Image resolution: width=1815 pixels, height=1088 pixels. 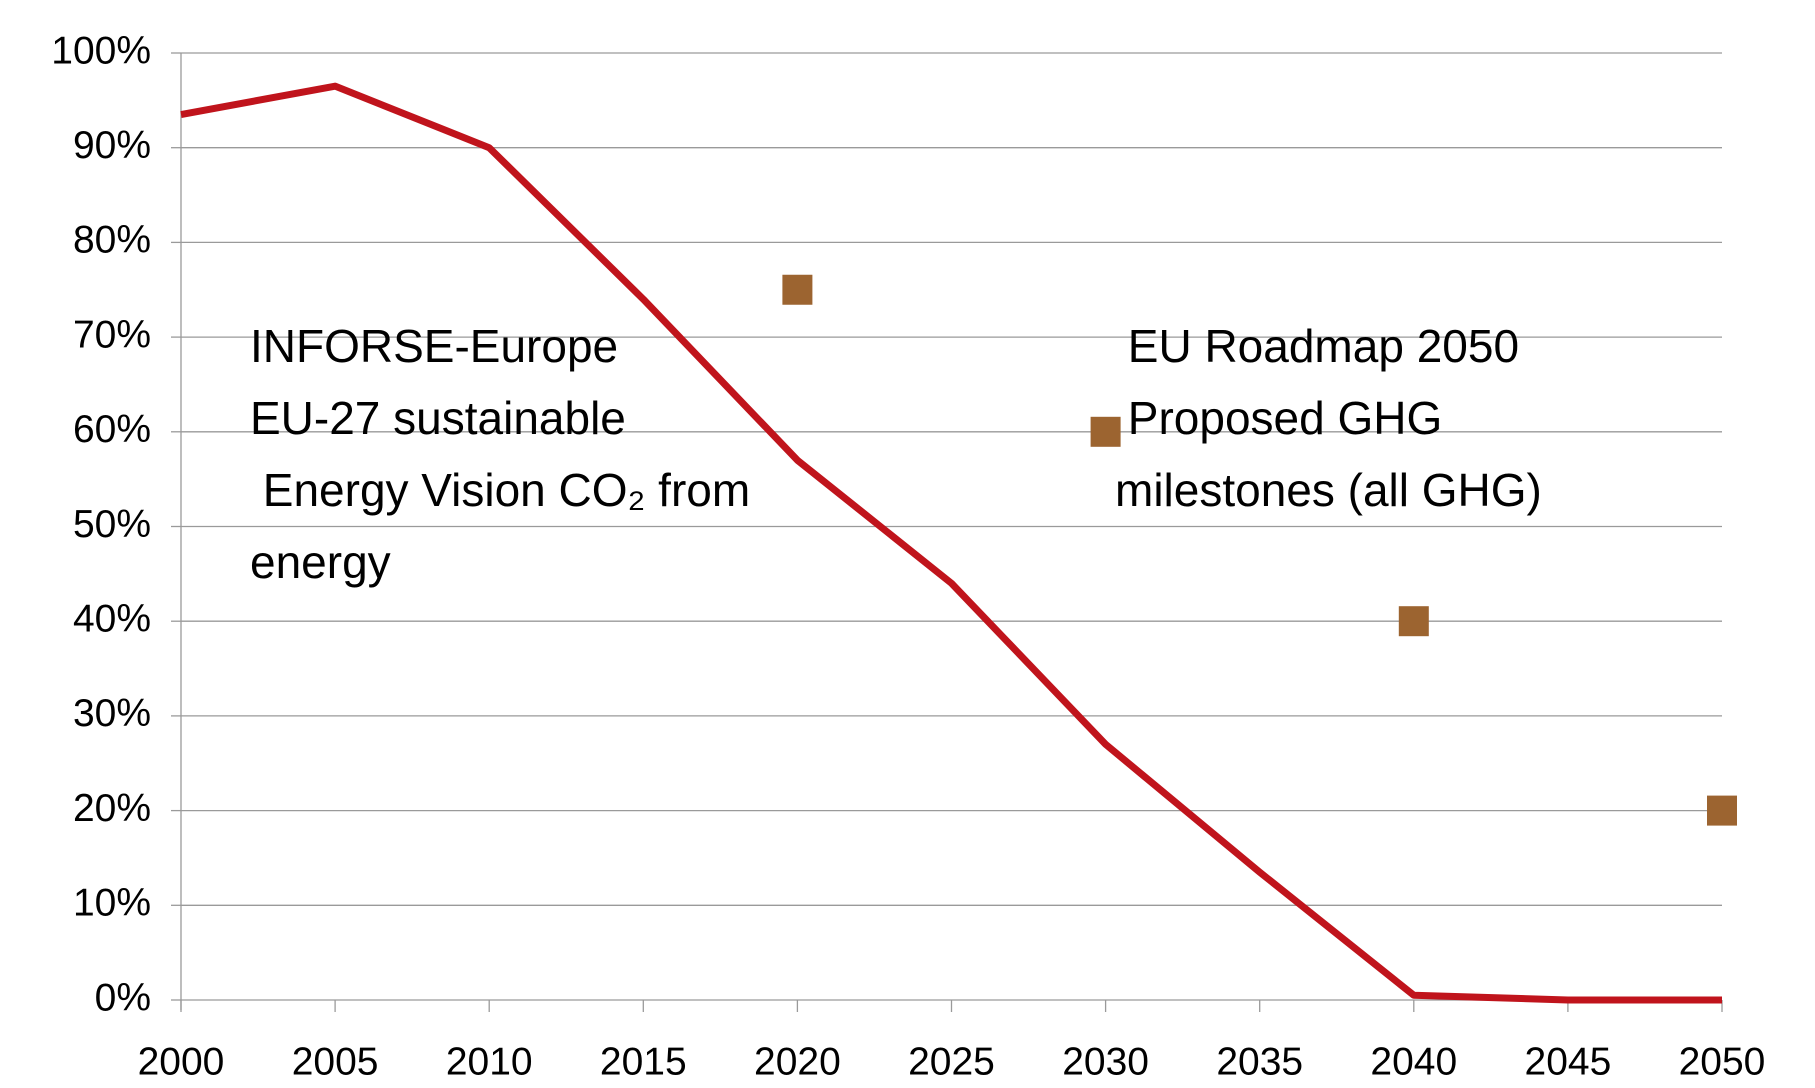 I want to click on y-tick-label: 30%, so click(x=112, y=713).